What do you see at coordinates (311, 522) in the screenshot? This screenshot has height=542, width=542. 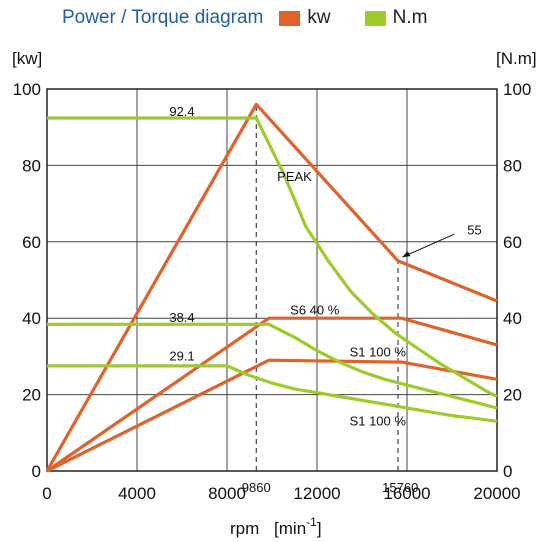 I see `x-axis-unit-exp: -1` at bounding box center [311, 522].